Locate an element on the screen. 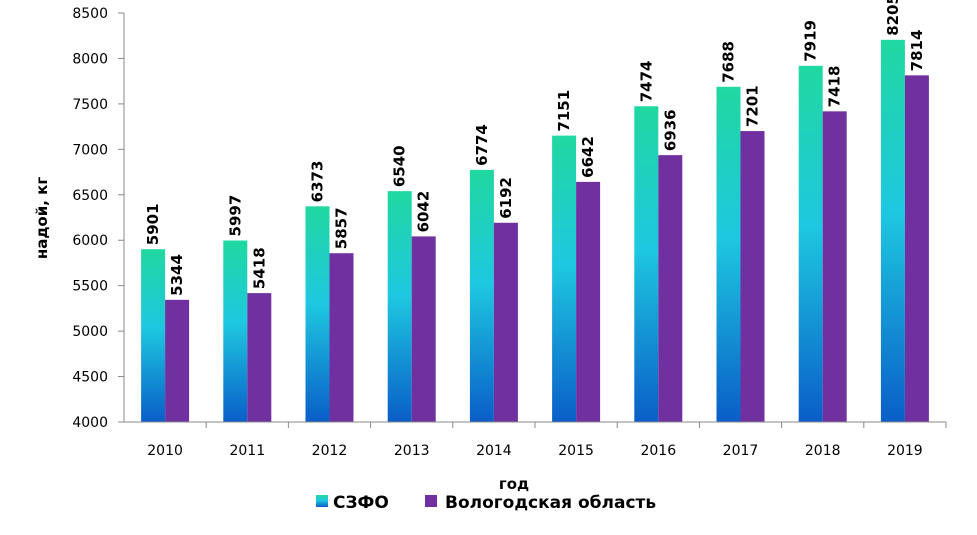 The image size is (977, 535). bar-vologda-2010 is located at coordinates (177, 360).